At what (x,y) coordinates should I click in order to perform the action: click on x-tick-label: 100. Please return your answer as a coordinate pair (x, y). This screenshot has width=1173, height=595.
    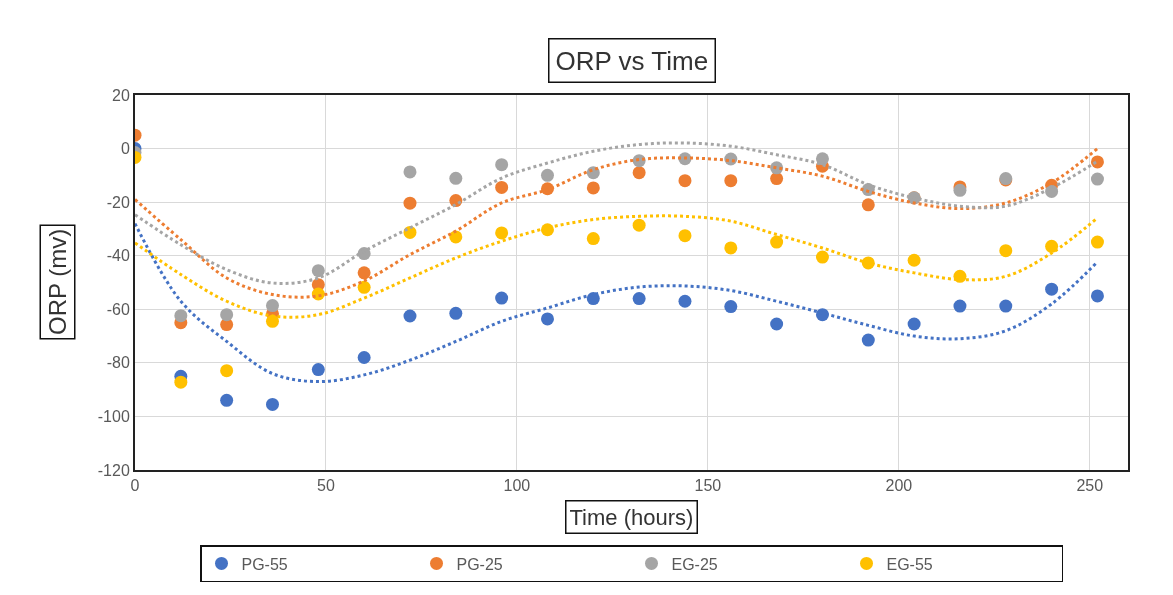
    Looking at the image, I should click on (517, 486).